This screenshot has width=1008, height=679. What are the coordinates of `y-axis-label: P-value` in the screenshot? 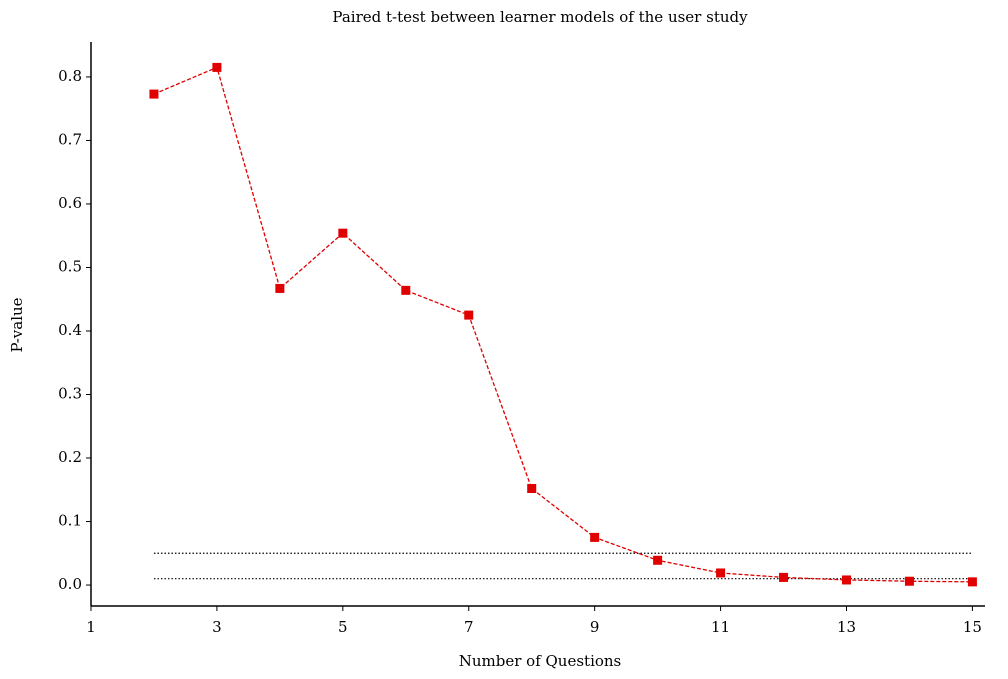 It's located at (17, 324).